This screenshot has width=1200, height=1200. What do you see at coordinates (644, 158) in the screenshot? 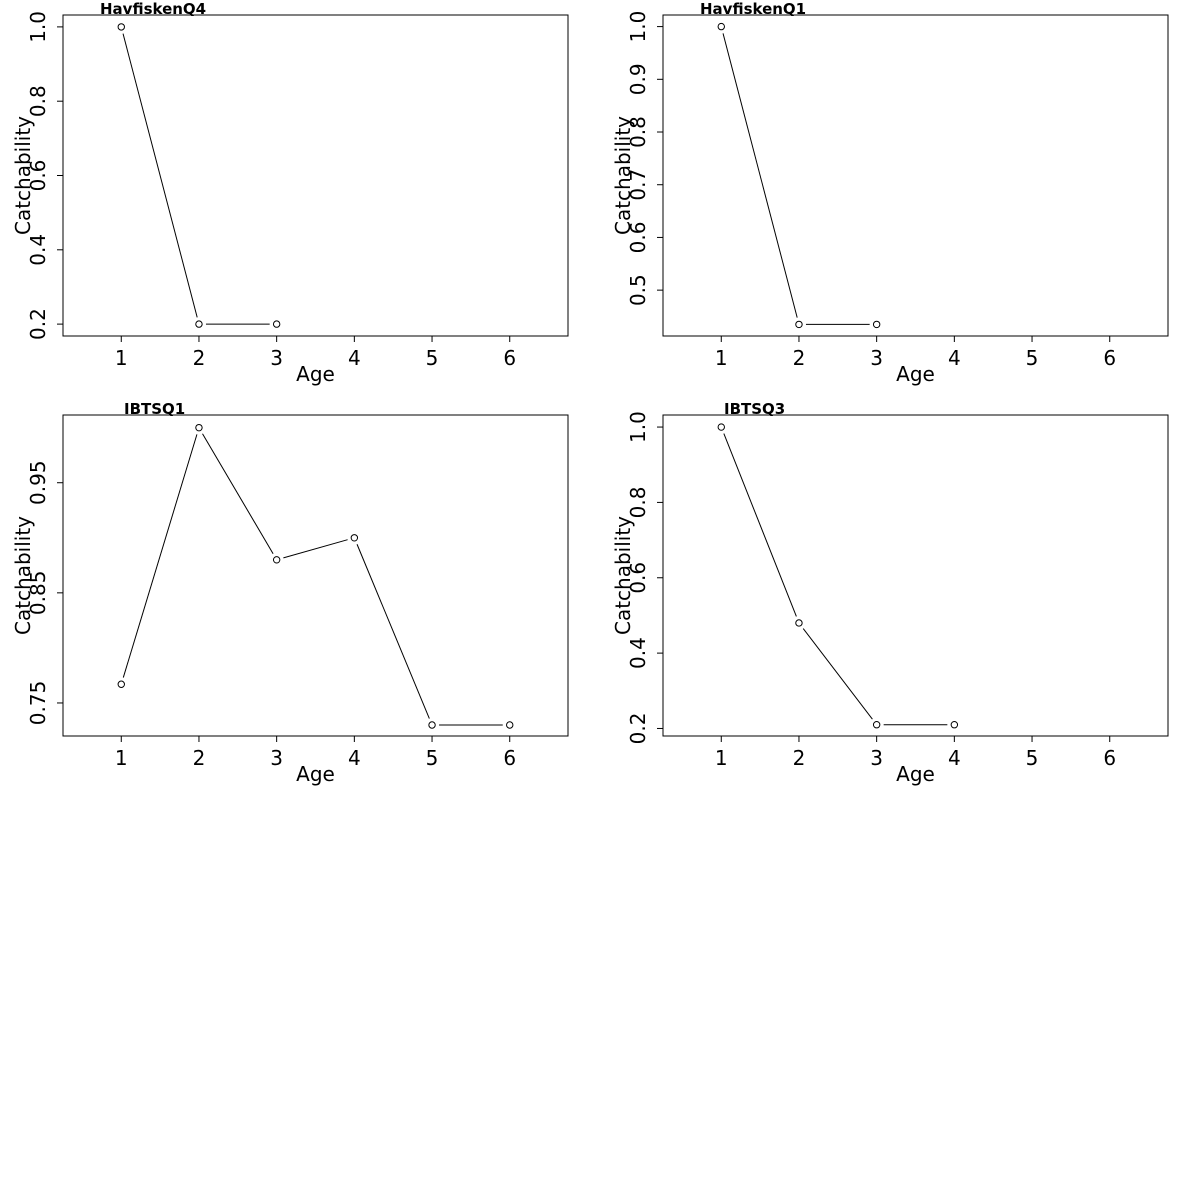
I see `y-ticks: 0.5 0.6 0.7 0.8 0.9 1.0` at bounding box center [644, 158].